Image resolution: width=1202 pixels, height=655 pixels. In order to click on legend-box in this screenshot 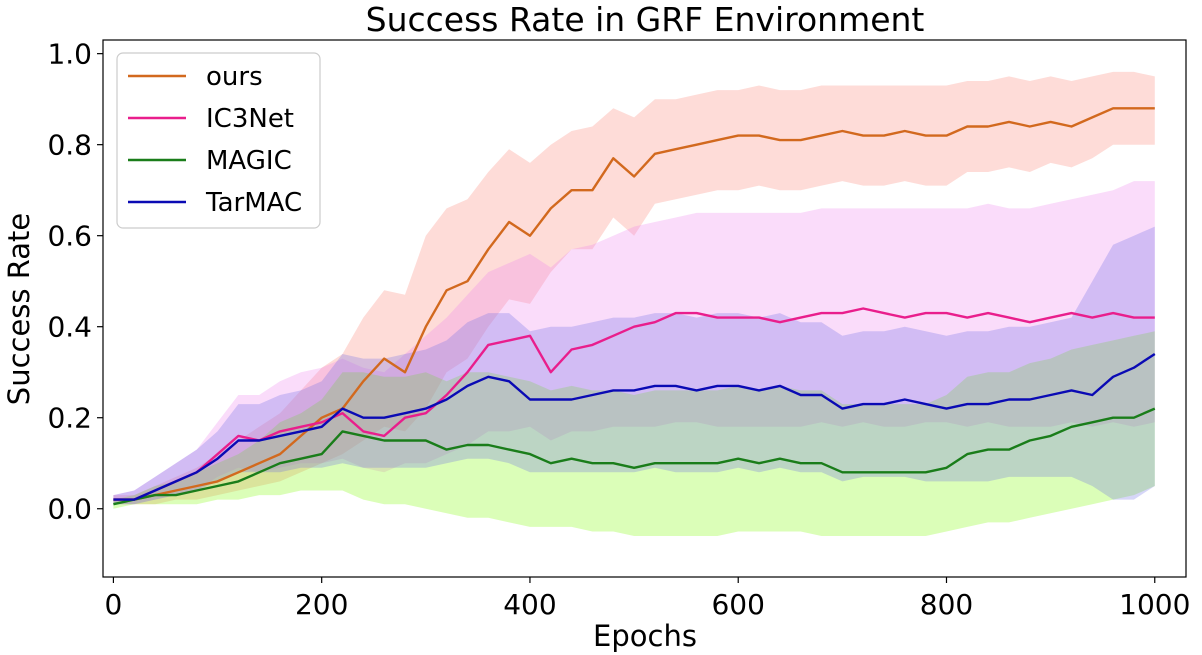, I will do `click(218, 140)`.